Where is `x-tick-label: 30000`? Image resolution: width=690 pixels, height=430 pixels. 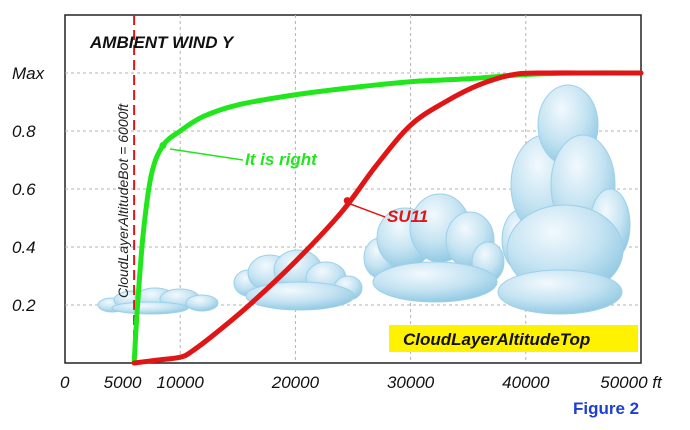 x-tick-label: 30000 is located at coordinates (411, 382).